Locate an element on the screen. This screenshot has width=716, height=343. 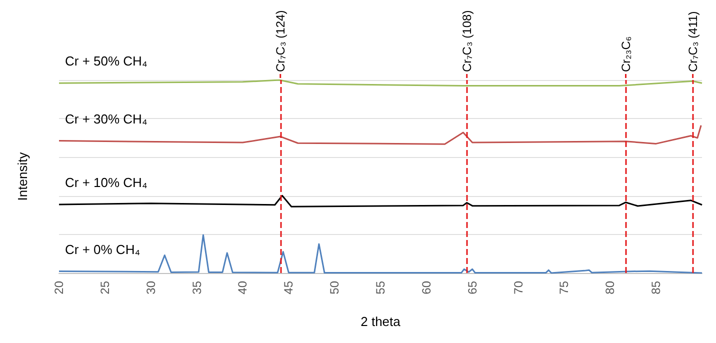
y-axis-title: Intensity is located at coordinates (22, 176).